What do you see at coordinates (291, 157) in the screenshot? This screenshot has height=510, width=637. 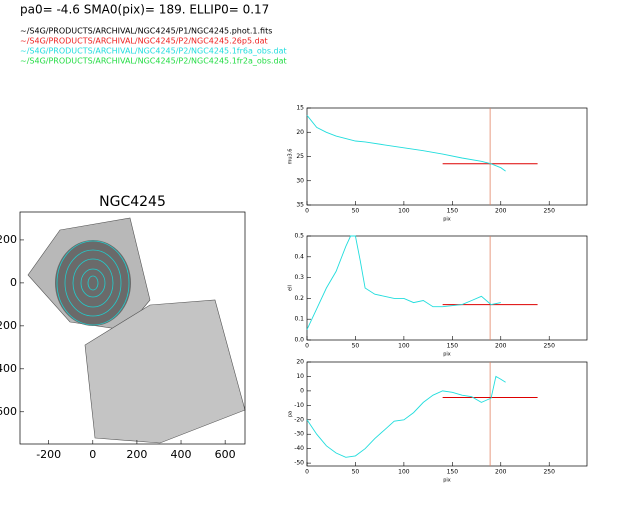 I see `y-axis-label: mu3.6` at bounding box center [291, 157].